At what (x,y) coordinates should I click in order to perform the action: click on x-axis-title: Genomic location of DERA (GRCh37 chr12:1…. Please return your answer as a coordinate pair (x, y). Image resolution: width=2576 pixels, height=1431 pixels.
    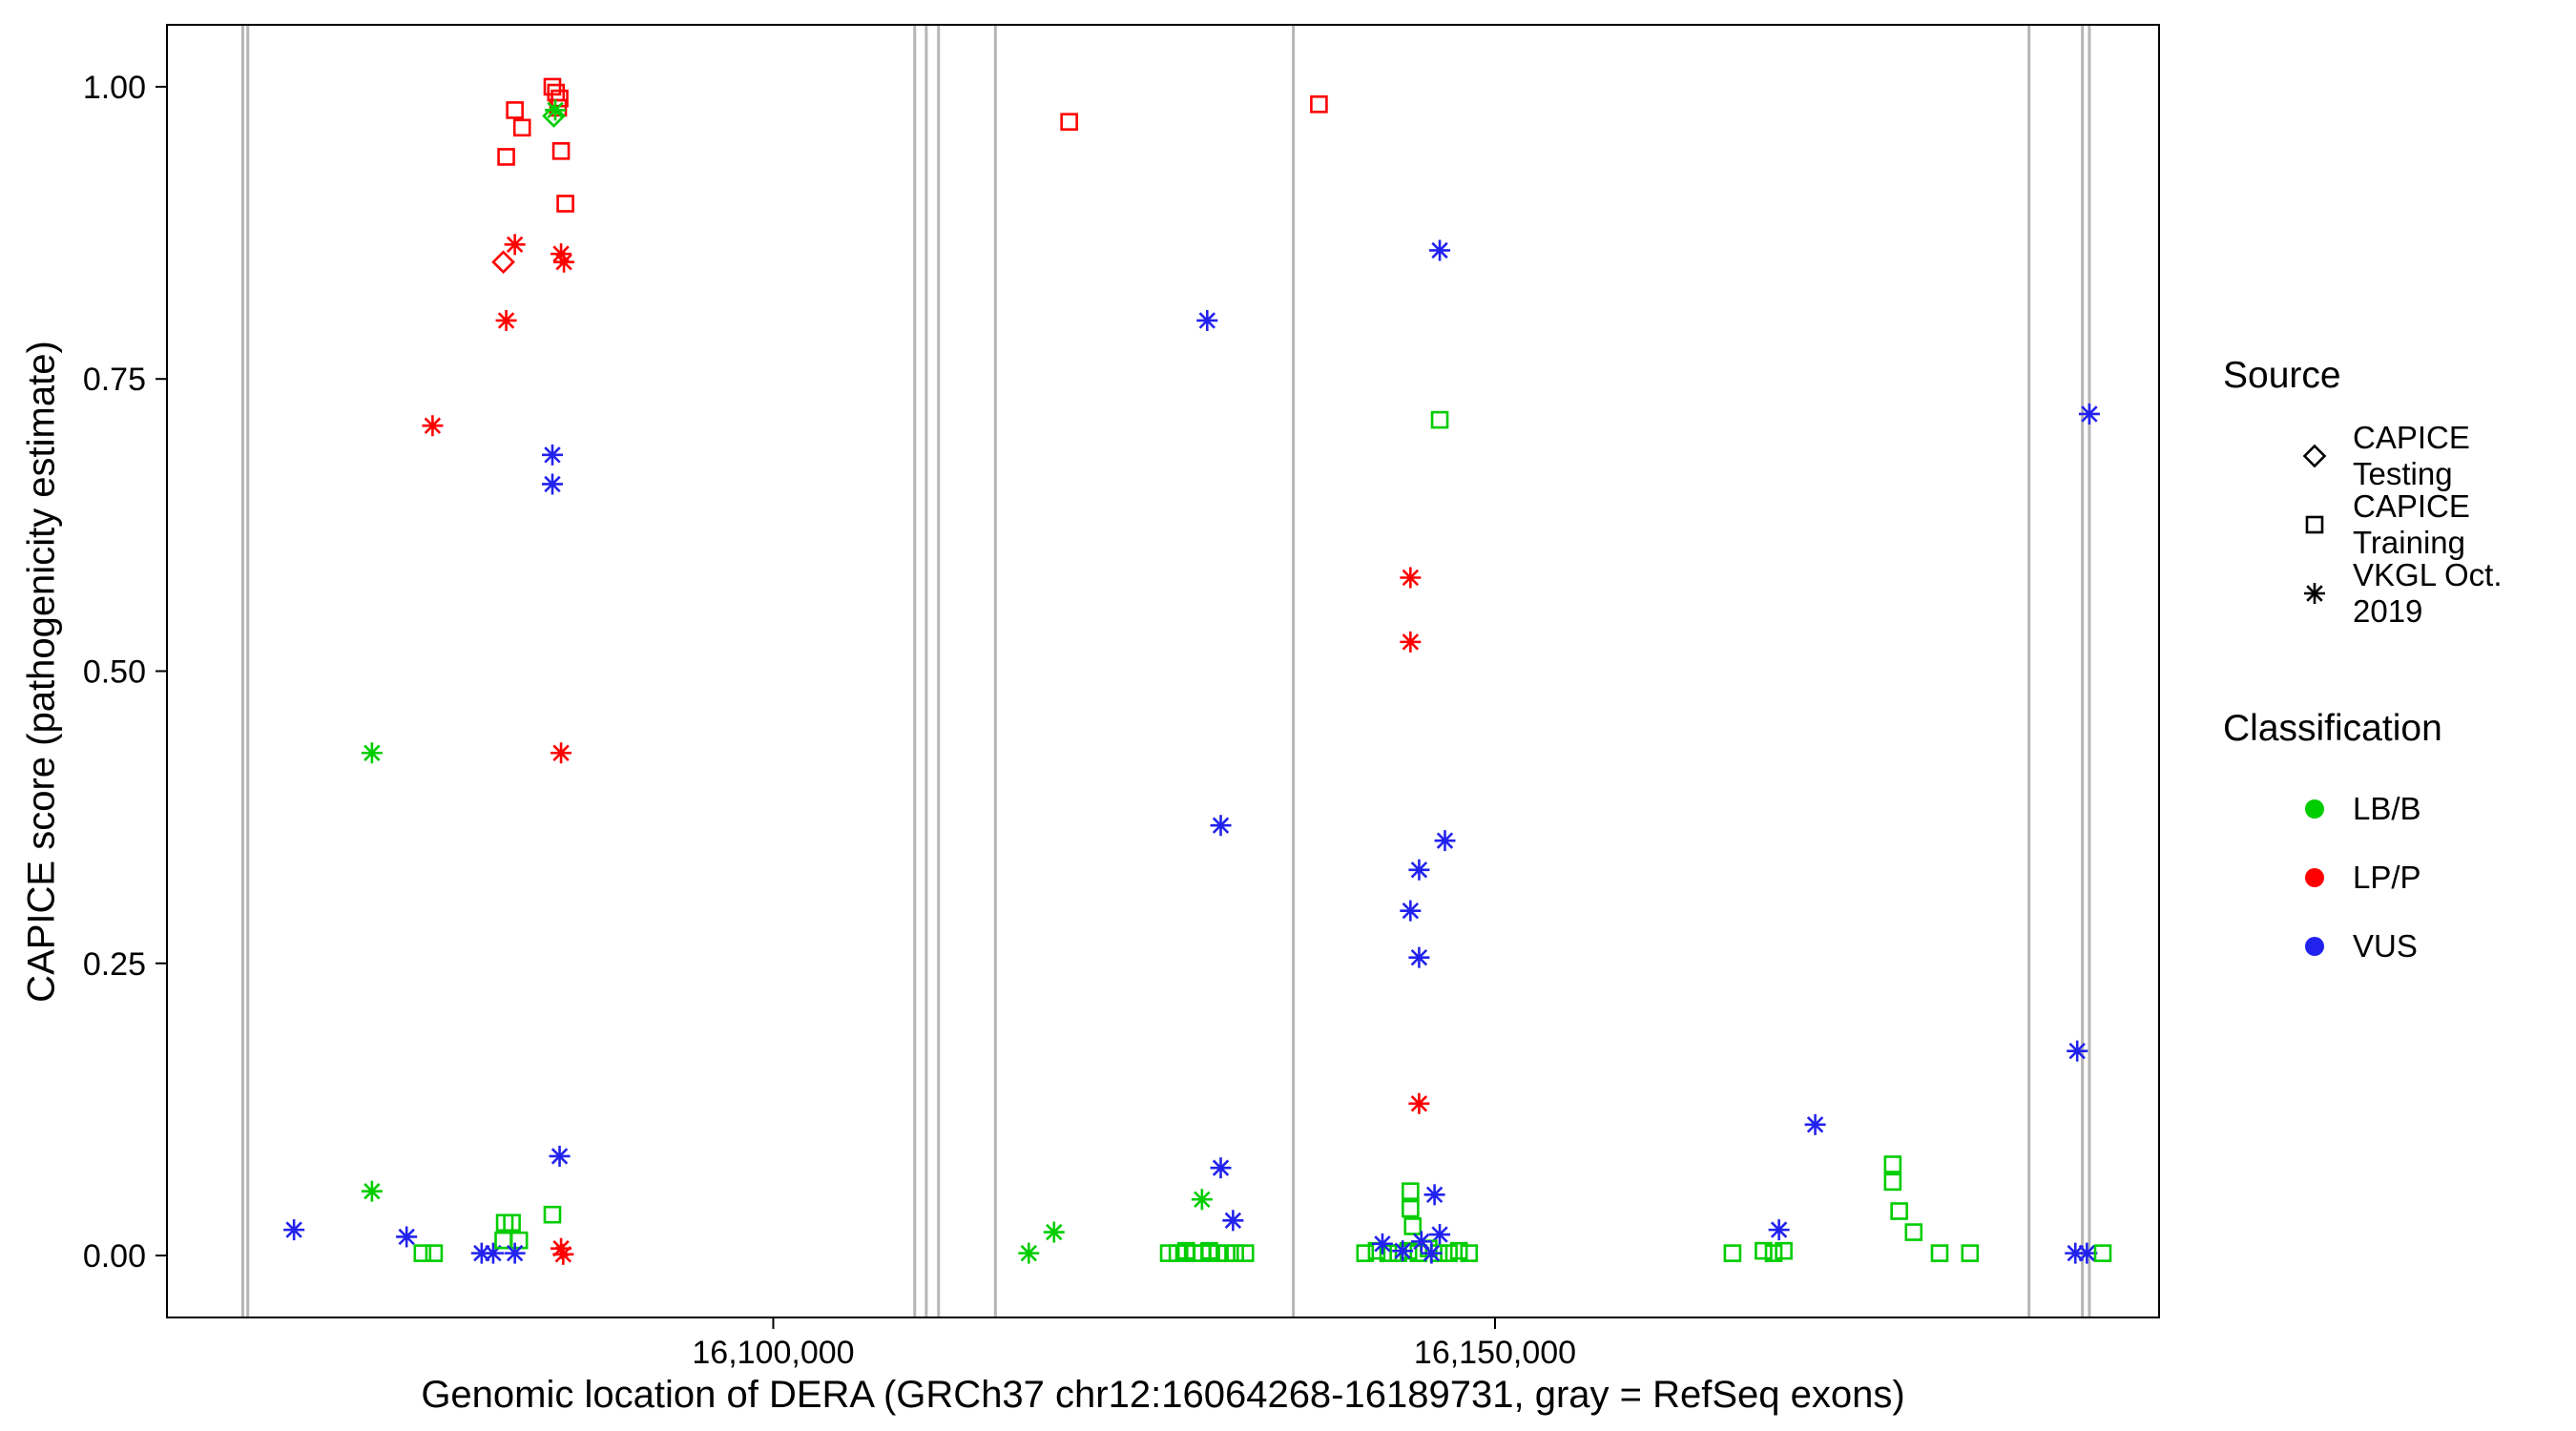
    Looking at the image, I should click on (1163, 1395).